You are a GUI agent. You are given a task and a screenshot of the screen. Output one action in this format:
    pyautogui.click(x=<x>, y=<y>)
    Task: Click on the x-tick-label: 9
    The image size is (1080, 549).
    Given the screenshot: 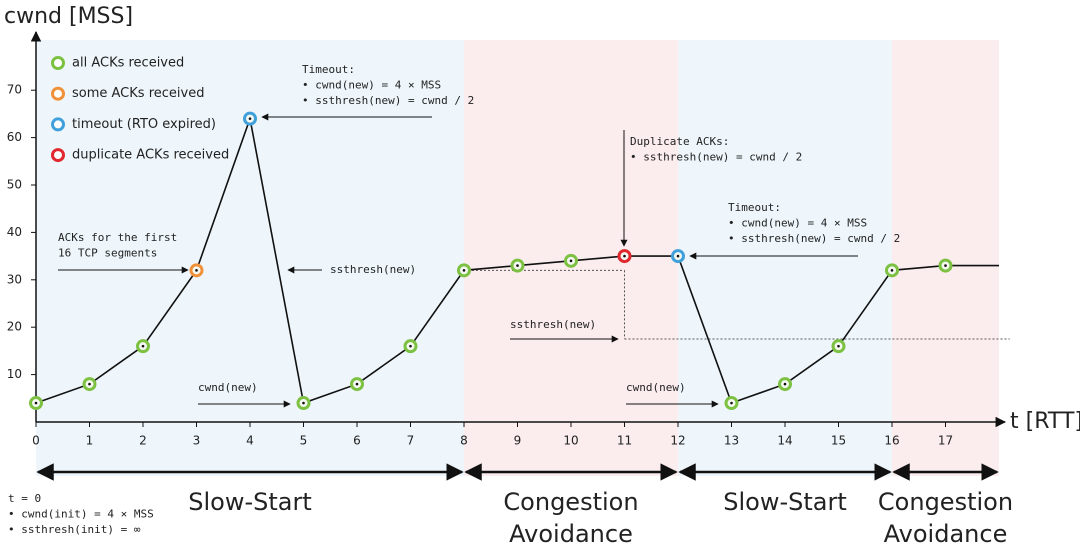 What is the action you would take?
    pyautogui.click(x=518, y=441)
    